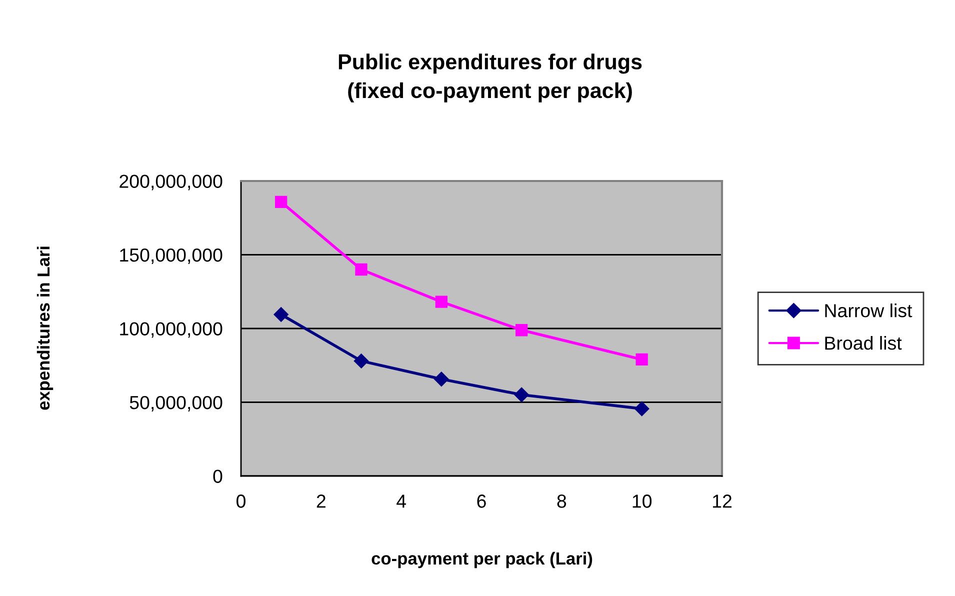 The width and height of the screenshot is (955, 596). What do you see at coordinates (171, 182) in the screenshot?
I see `y-tick-label: 200,000,000` at bounding box center [171, 182].